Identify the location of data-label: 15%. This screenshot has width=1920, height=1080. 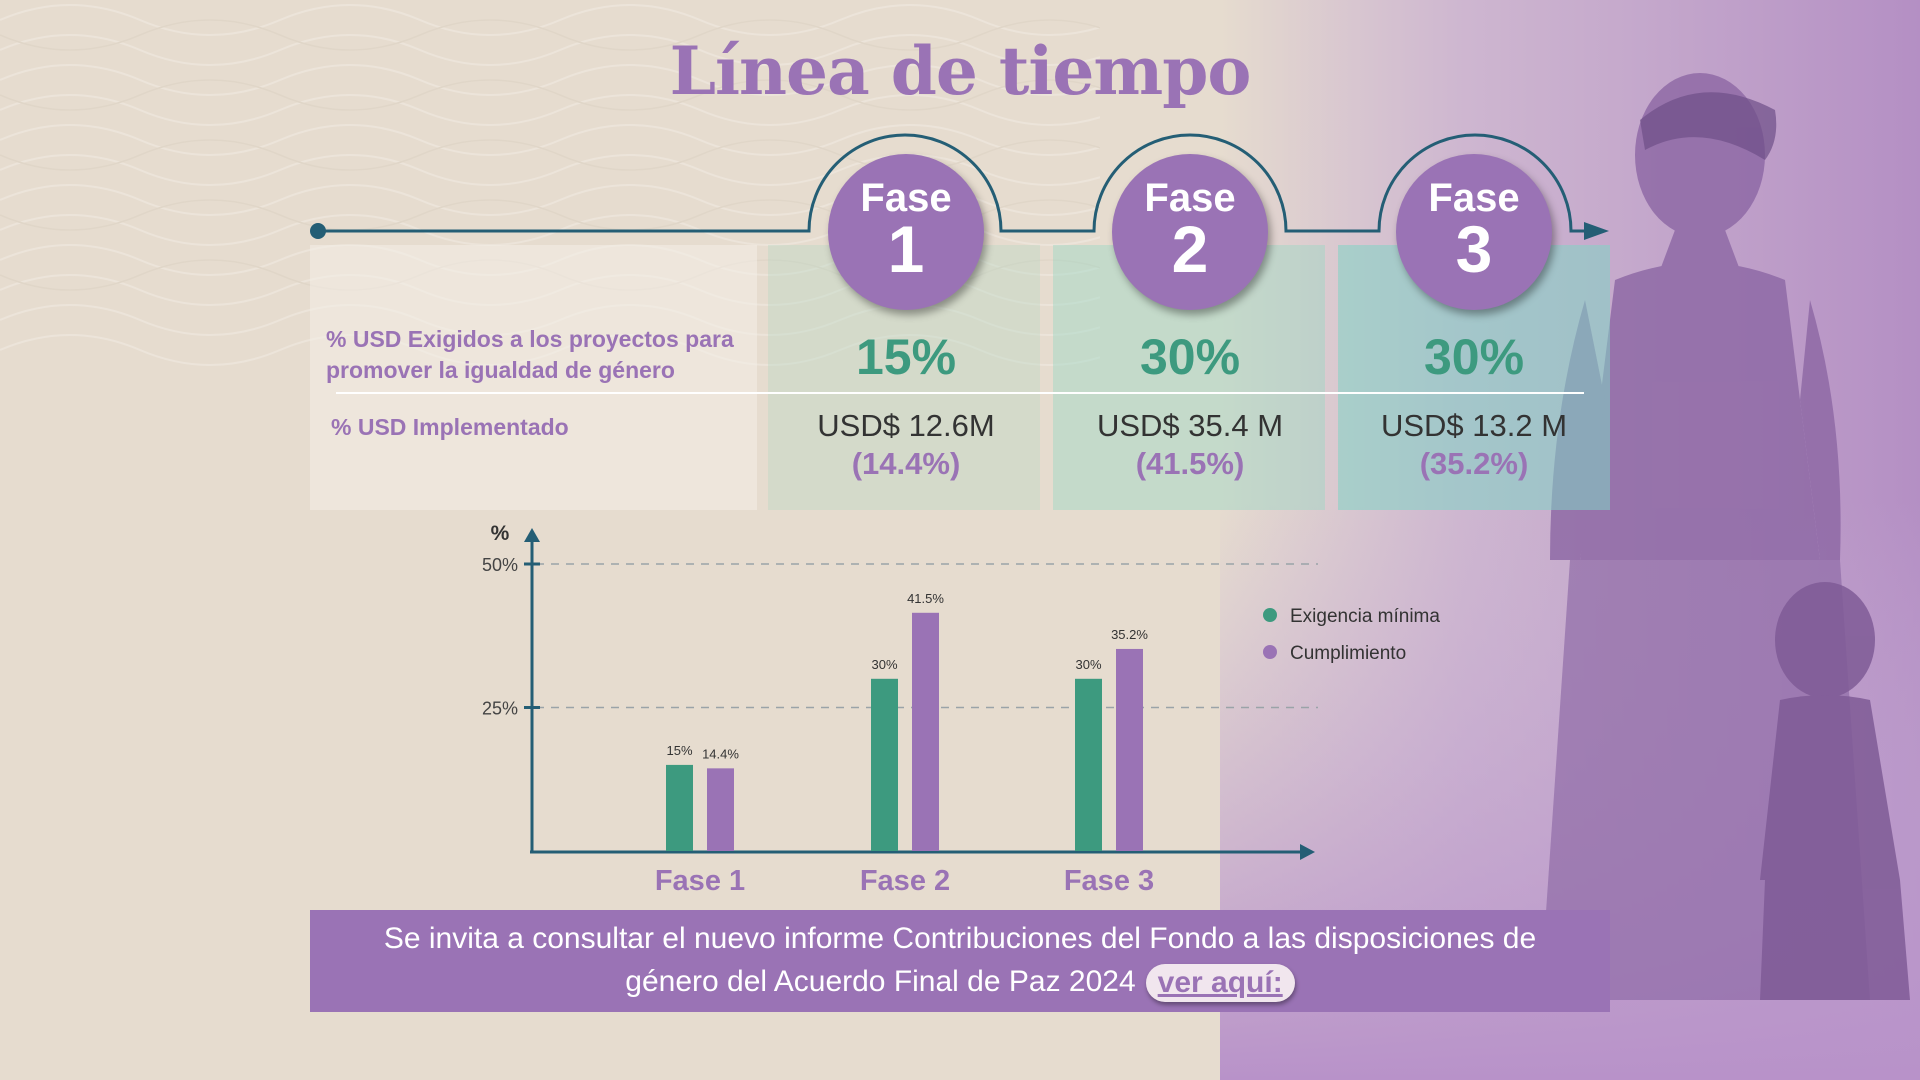
(679, 750).